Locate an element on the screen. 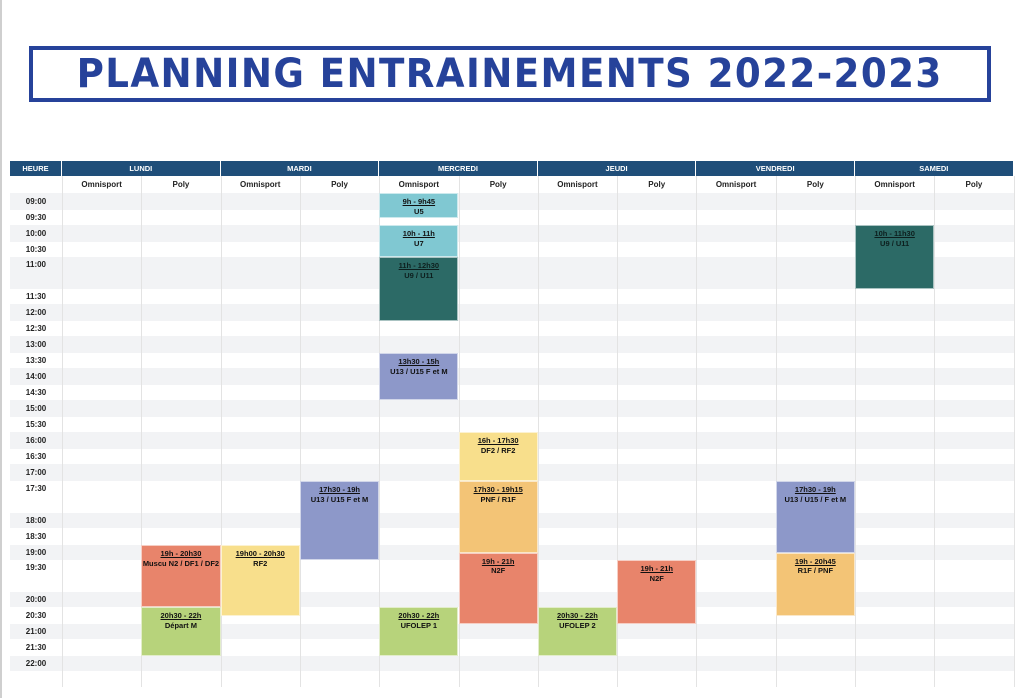 This screenshot has height=698, width=1024. page-title: PLANNING ENTRAINEMENTS 2022-2023 is located at coordinates (510, 74).